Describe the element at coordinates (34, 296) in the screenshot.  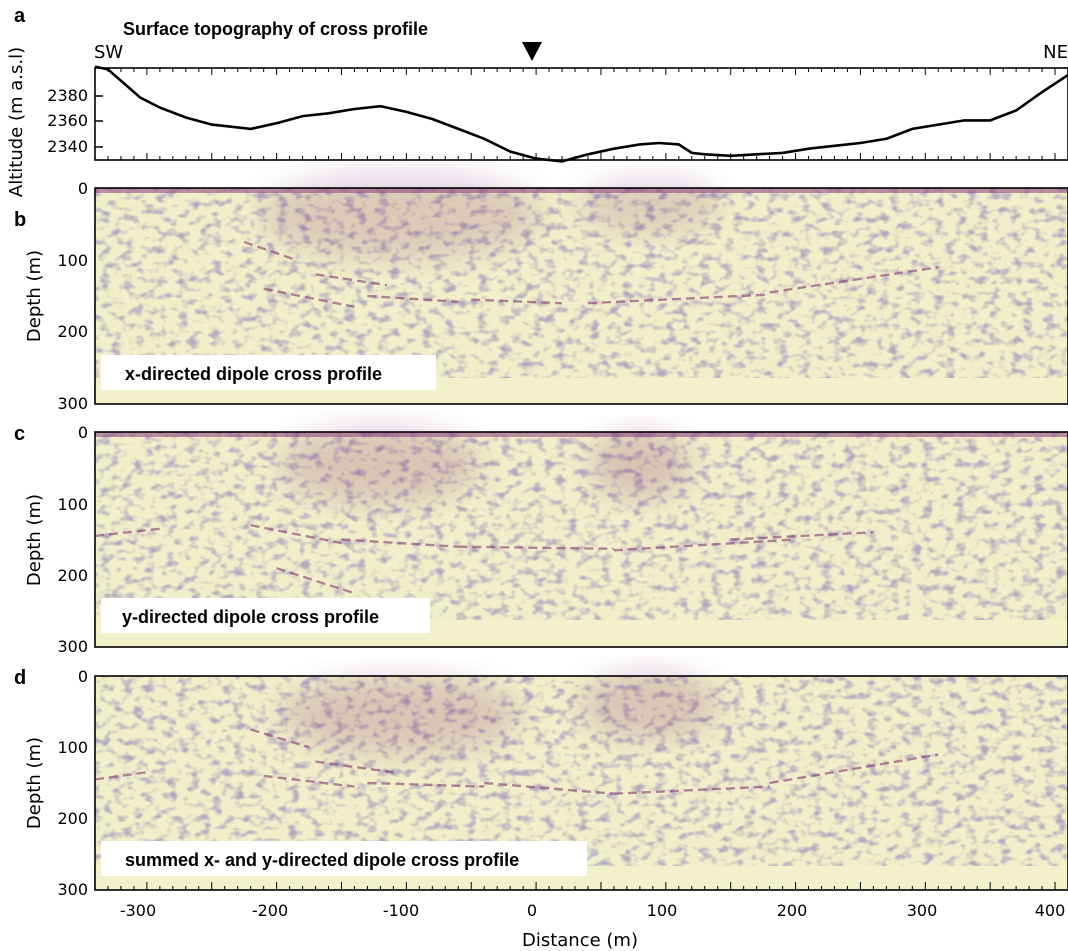
I see `section-b-ylabel: Depth (m)` at that location.